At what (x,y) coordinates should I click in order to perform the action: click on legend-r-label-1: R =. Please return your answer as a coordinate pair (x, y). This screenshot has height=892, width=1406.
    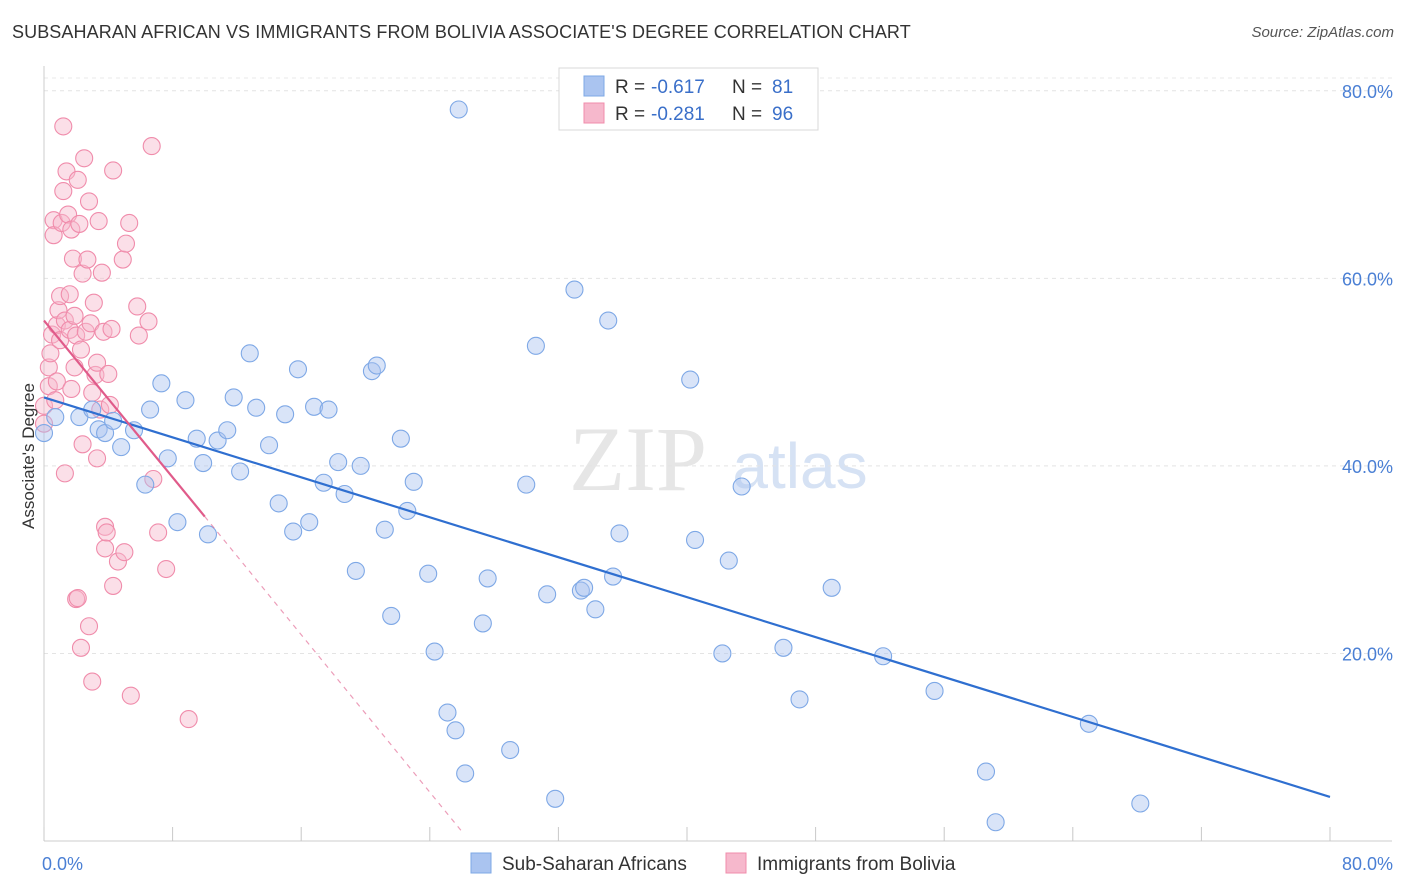
    Looking at the image, I should click on (630, 87).